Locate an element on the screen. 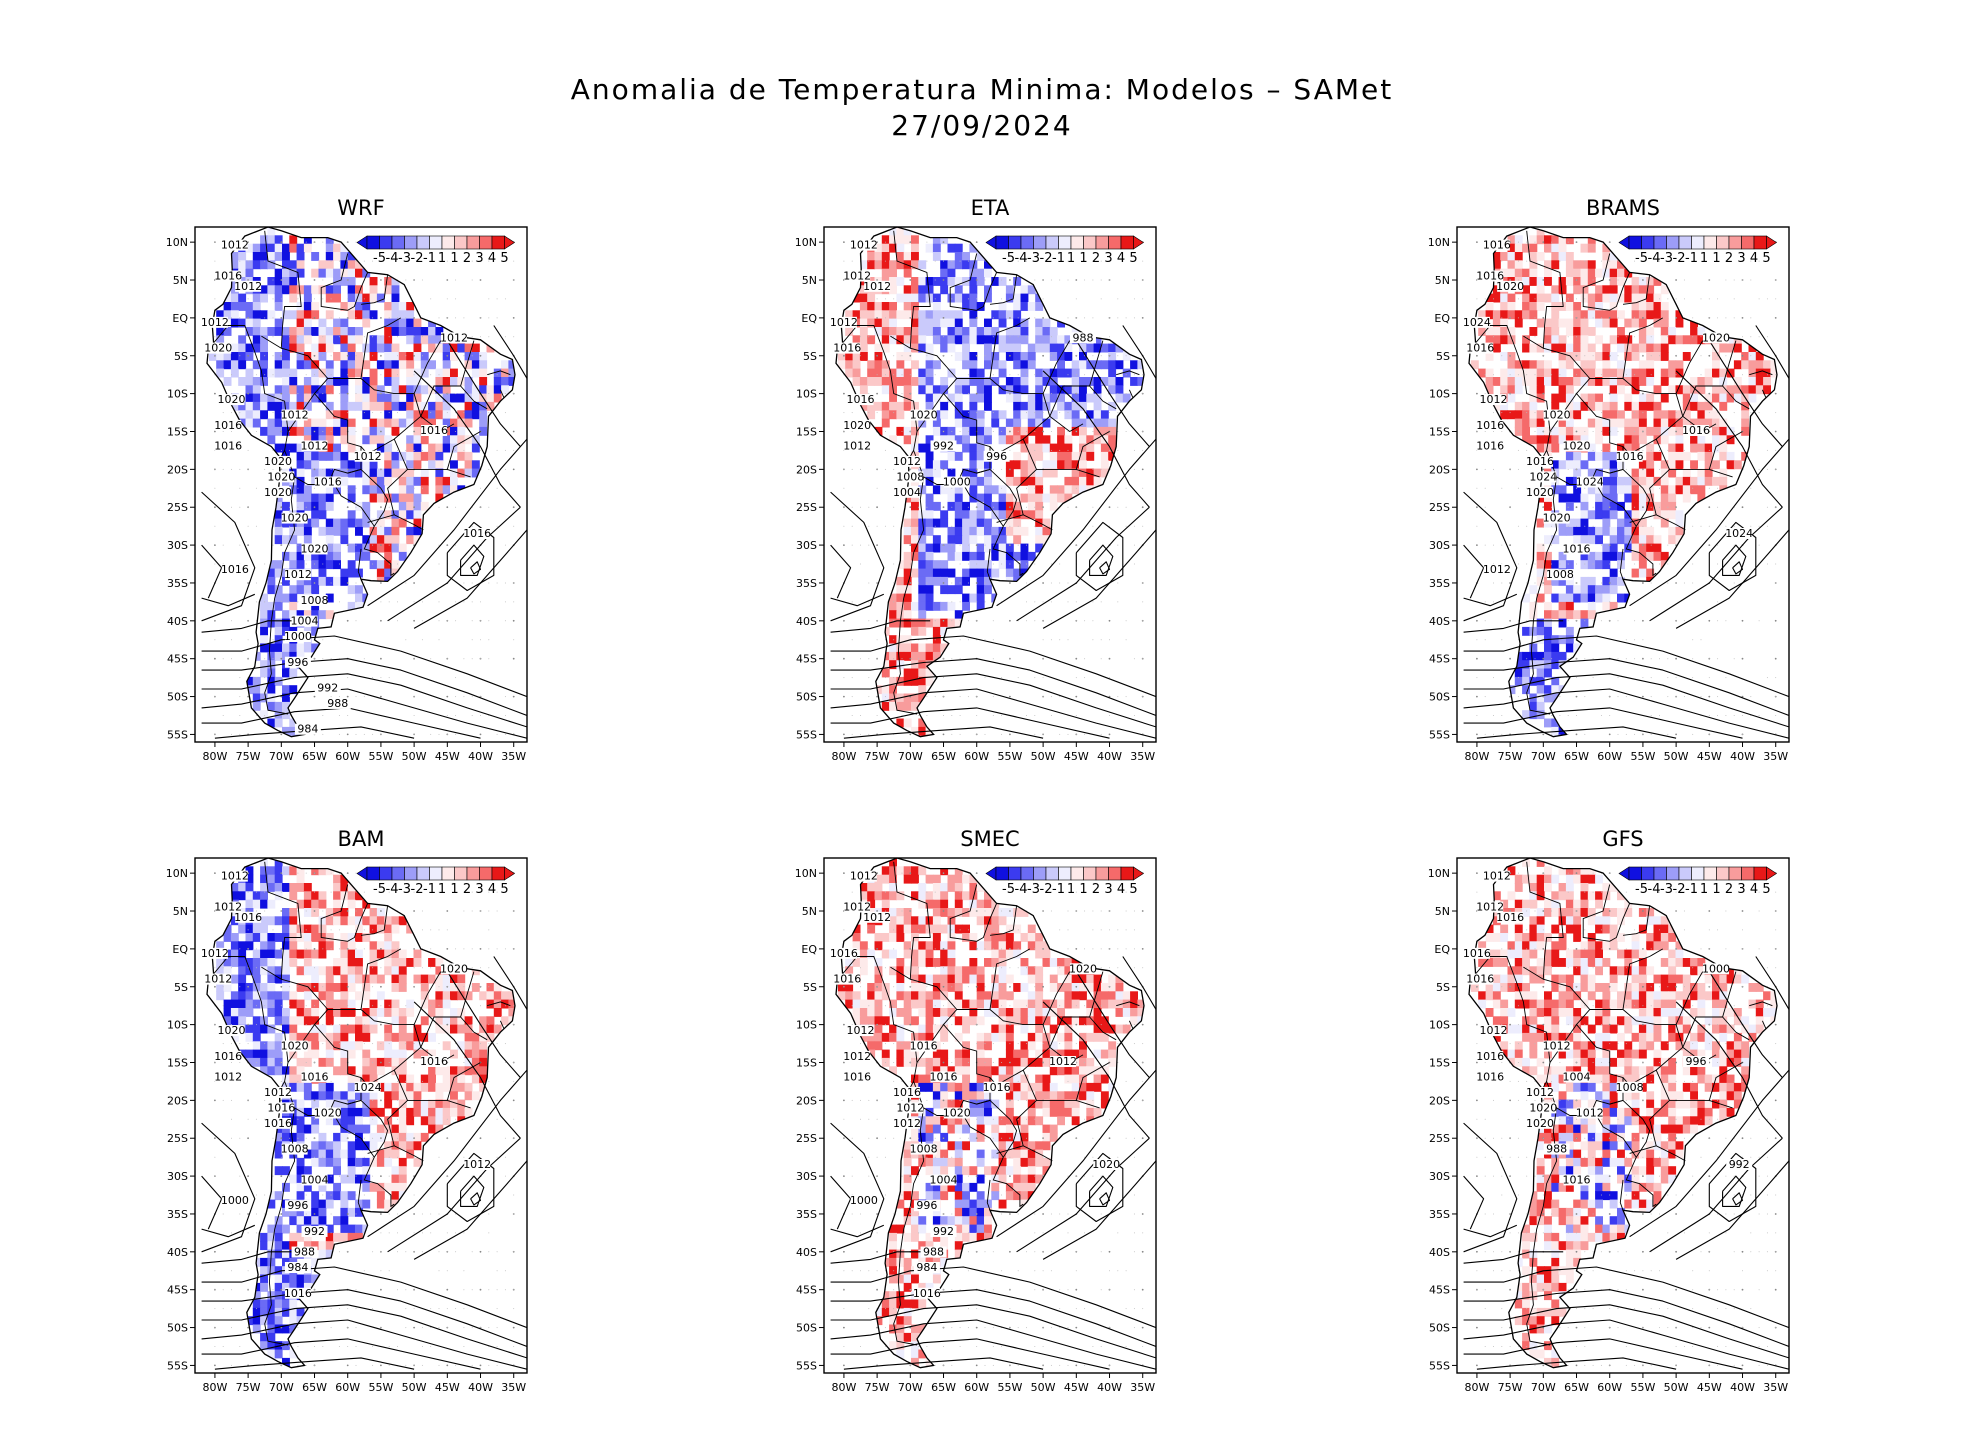  colorbar-label: -4 is located at coordinates (1654, 258).